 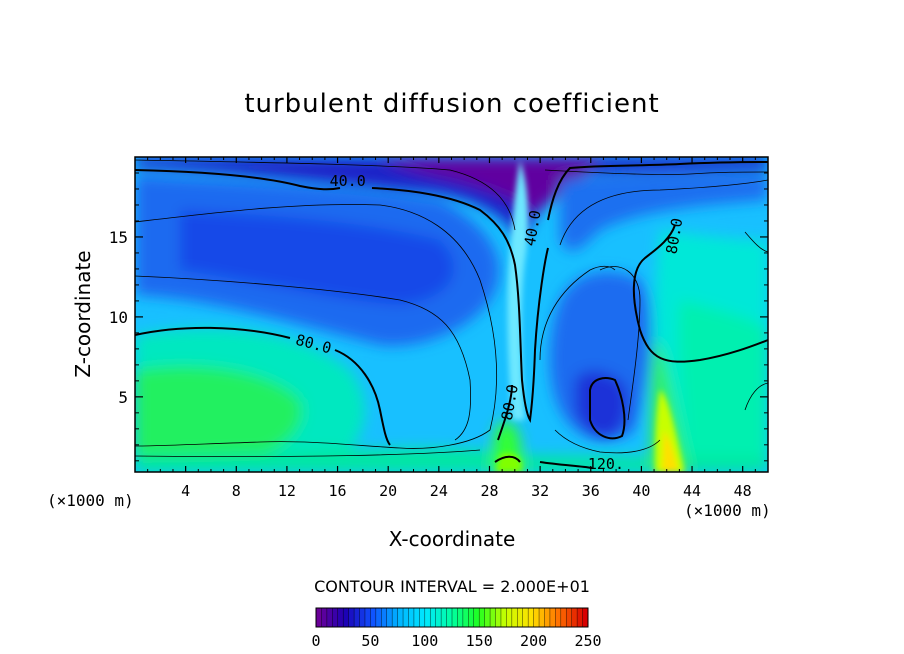 I want to click on colorbar-tick-label: 200, so click(x=533, y=641).